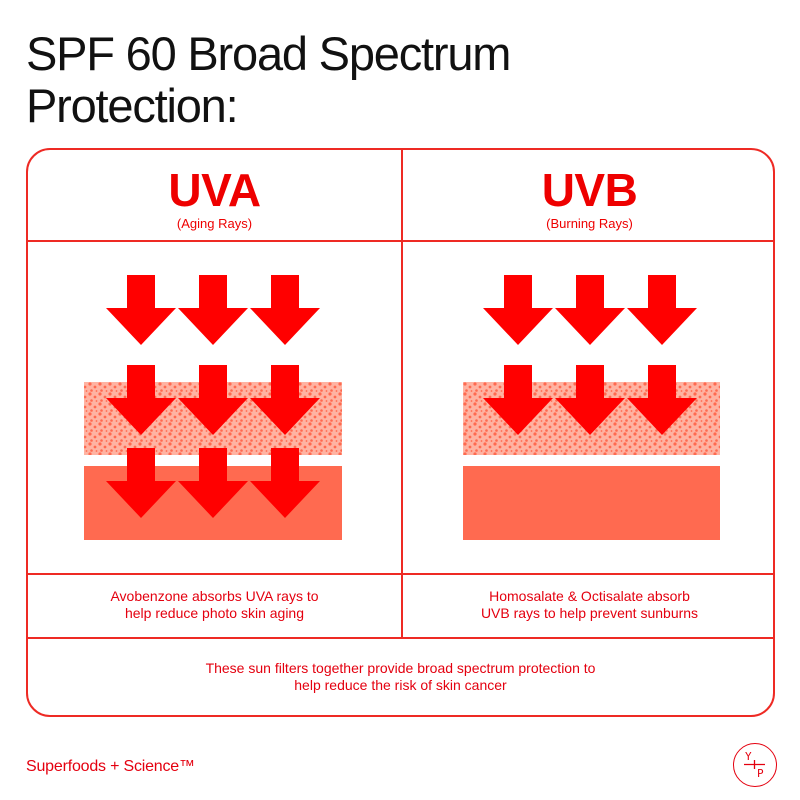 Image resolution: width=800 pixels, height=800 pixels. Describe the element at coordinates (400, 241) in the screenshot. I see `header-divider` at that location.